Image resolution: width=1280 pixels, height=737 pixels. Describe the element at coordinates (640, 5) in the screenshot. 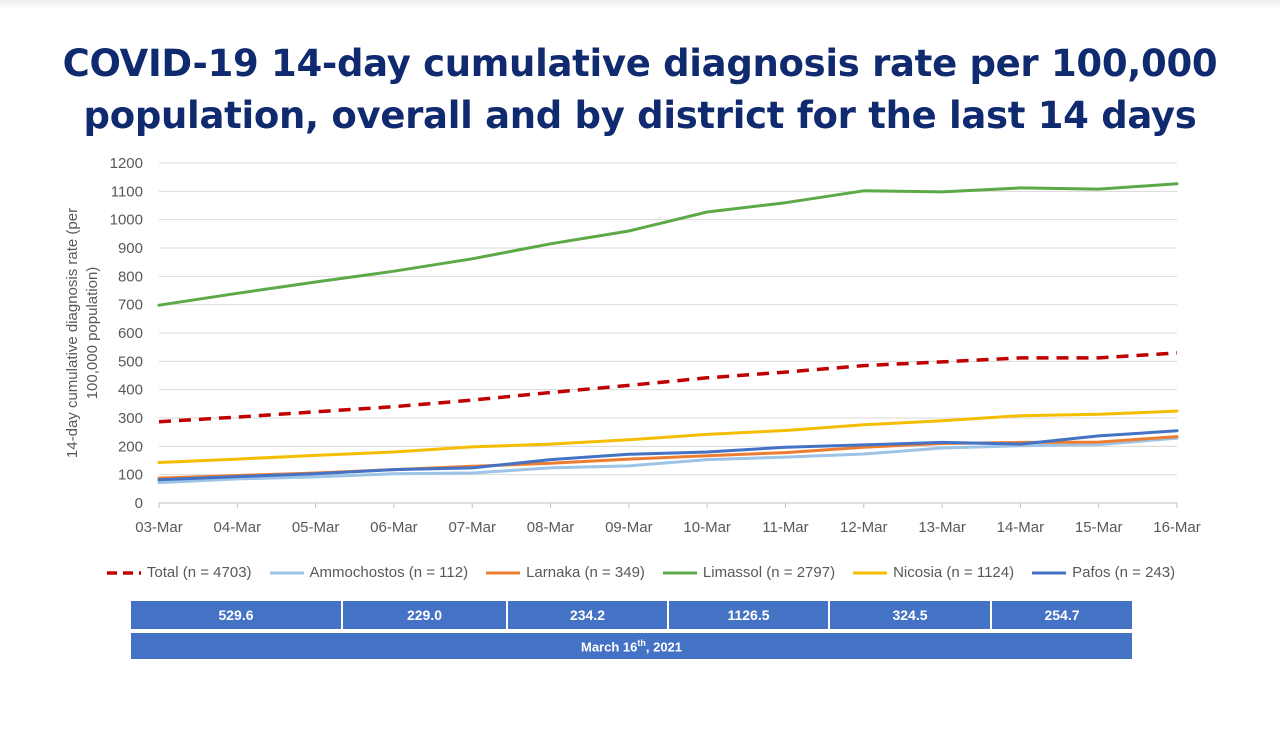

I see `top-rule` at that location.